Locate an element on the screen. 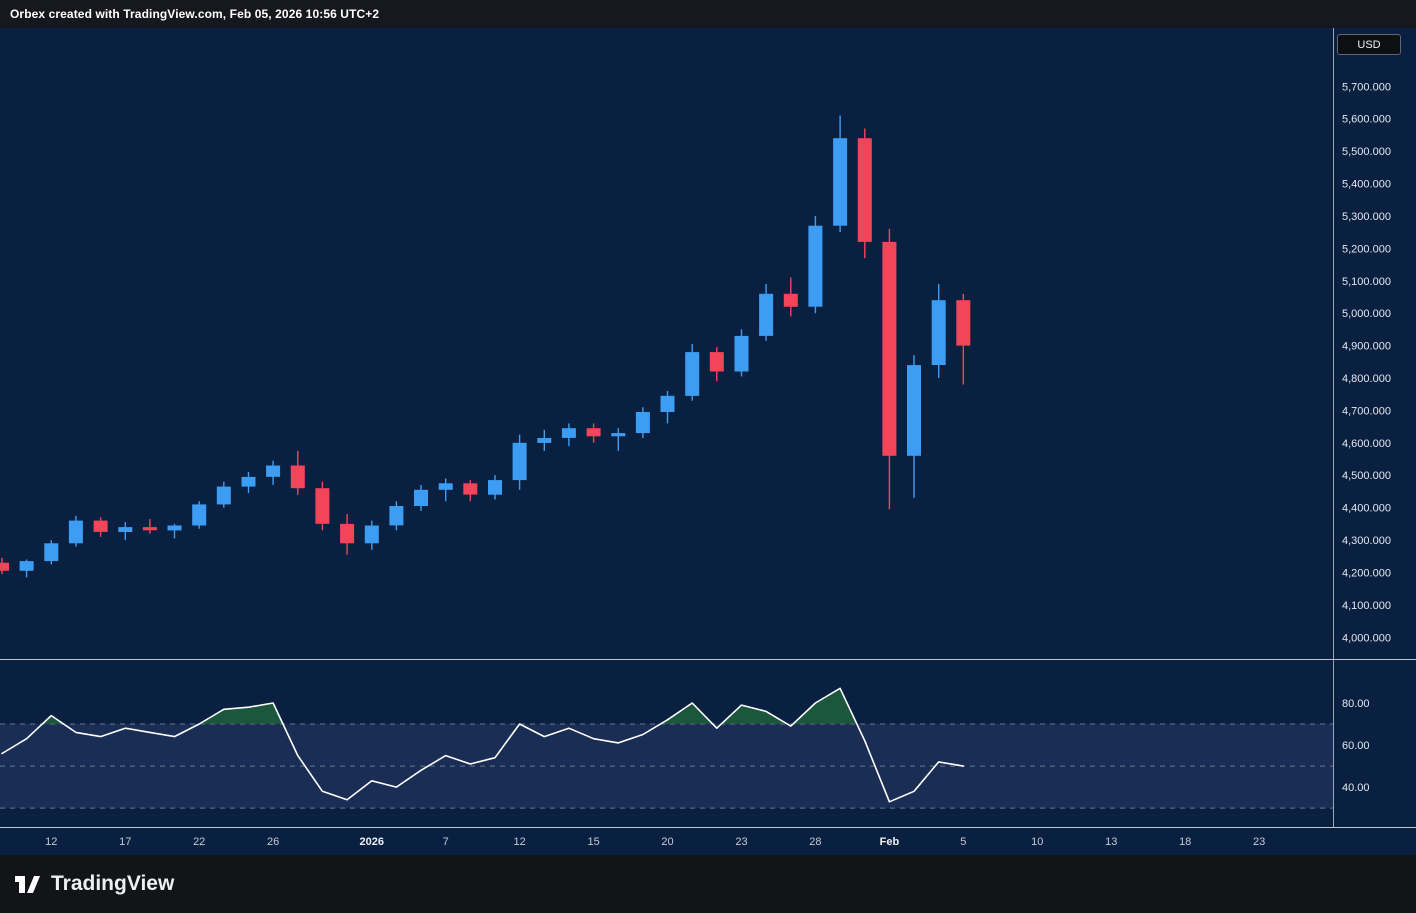 This screenshot has height=913, width=1416. rsi-overbought-fill is located at coordinates (483, 706).